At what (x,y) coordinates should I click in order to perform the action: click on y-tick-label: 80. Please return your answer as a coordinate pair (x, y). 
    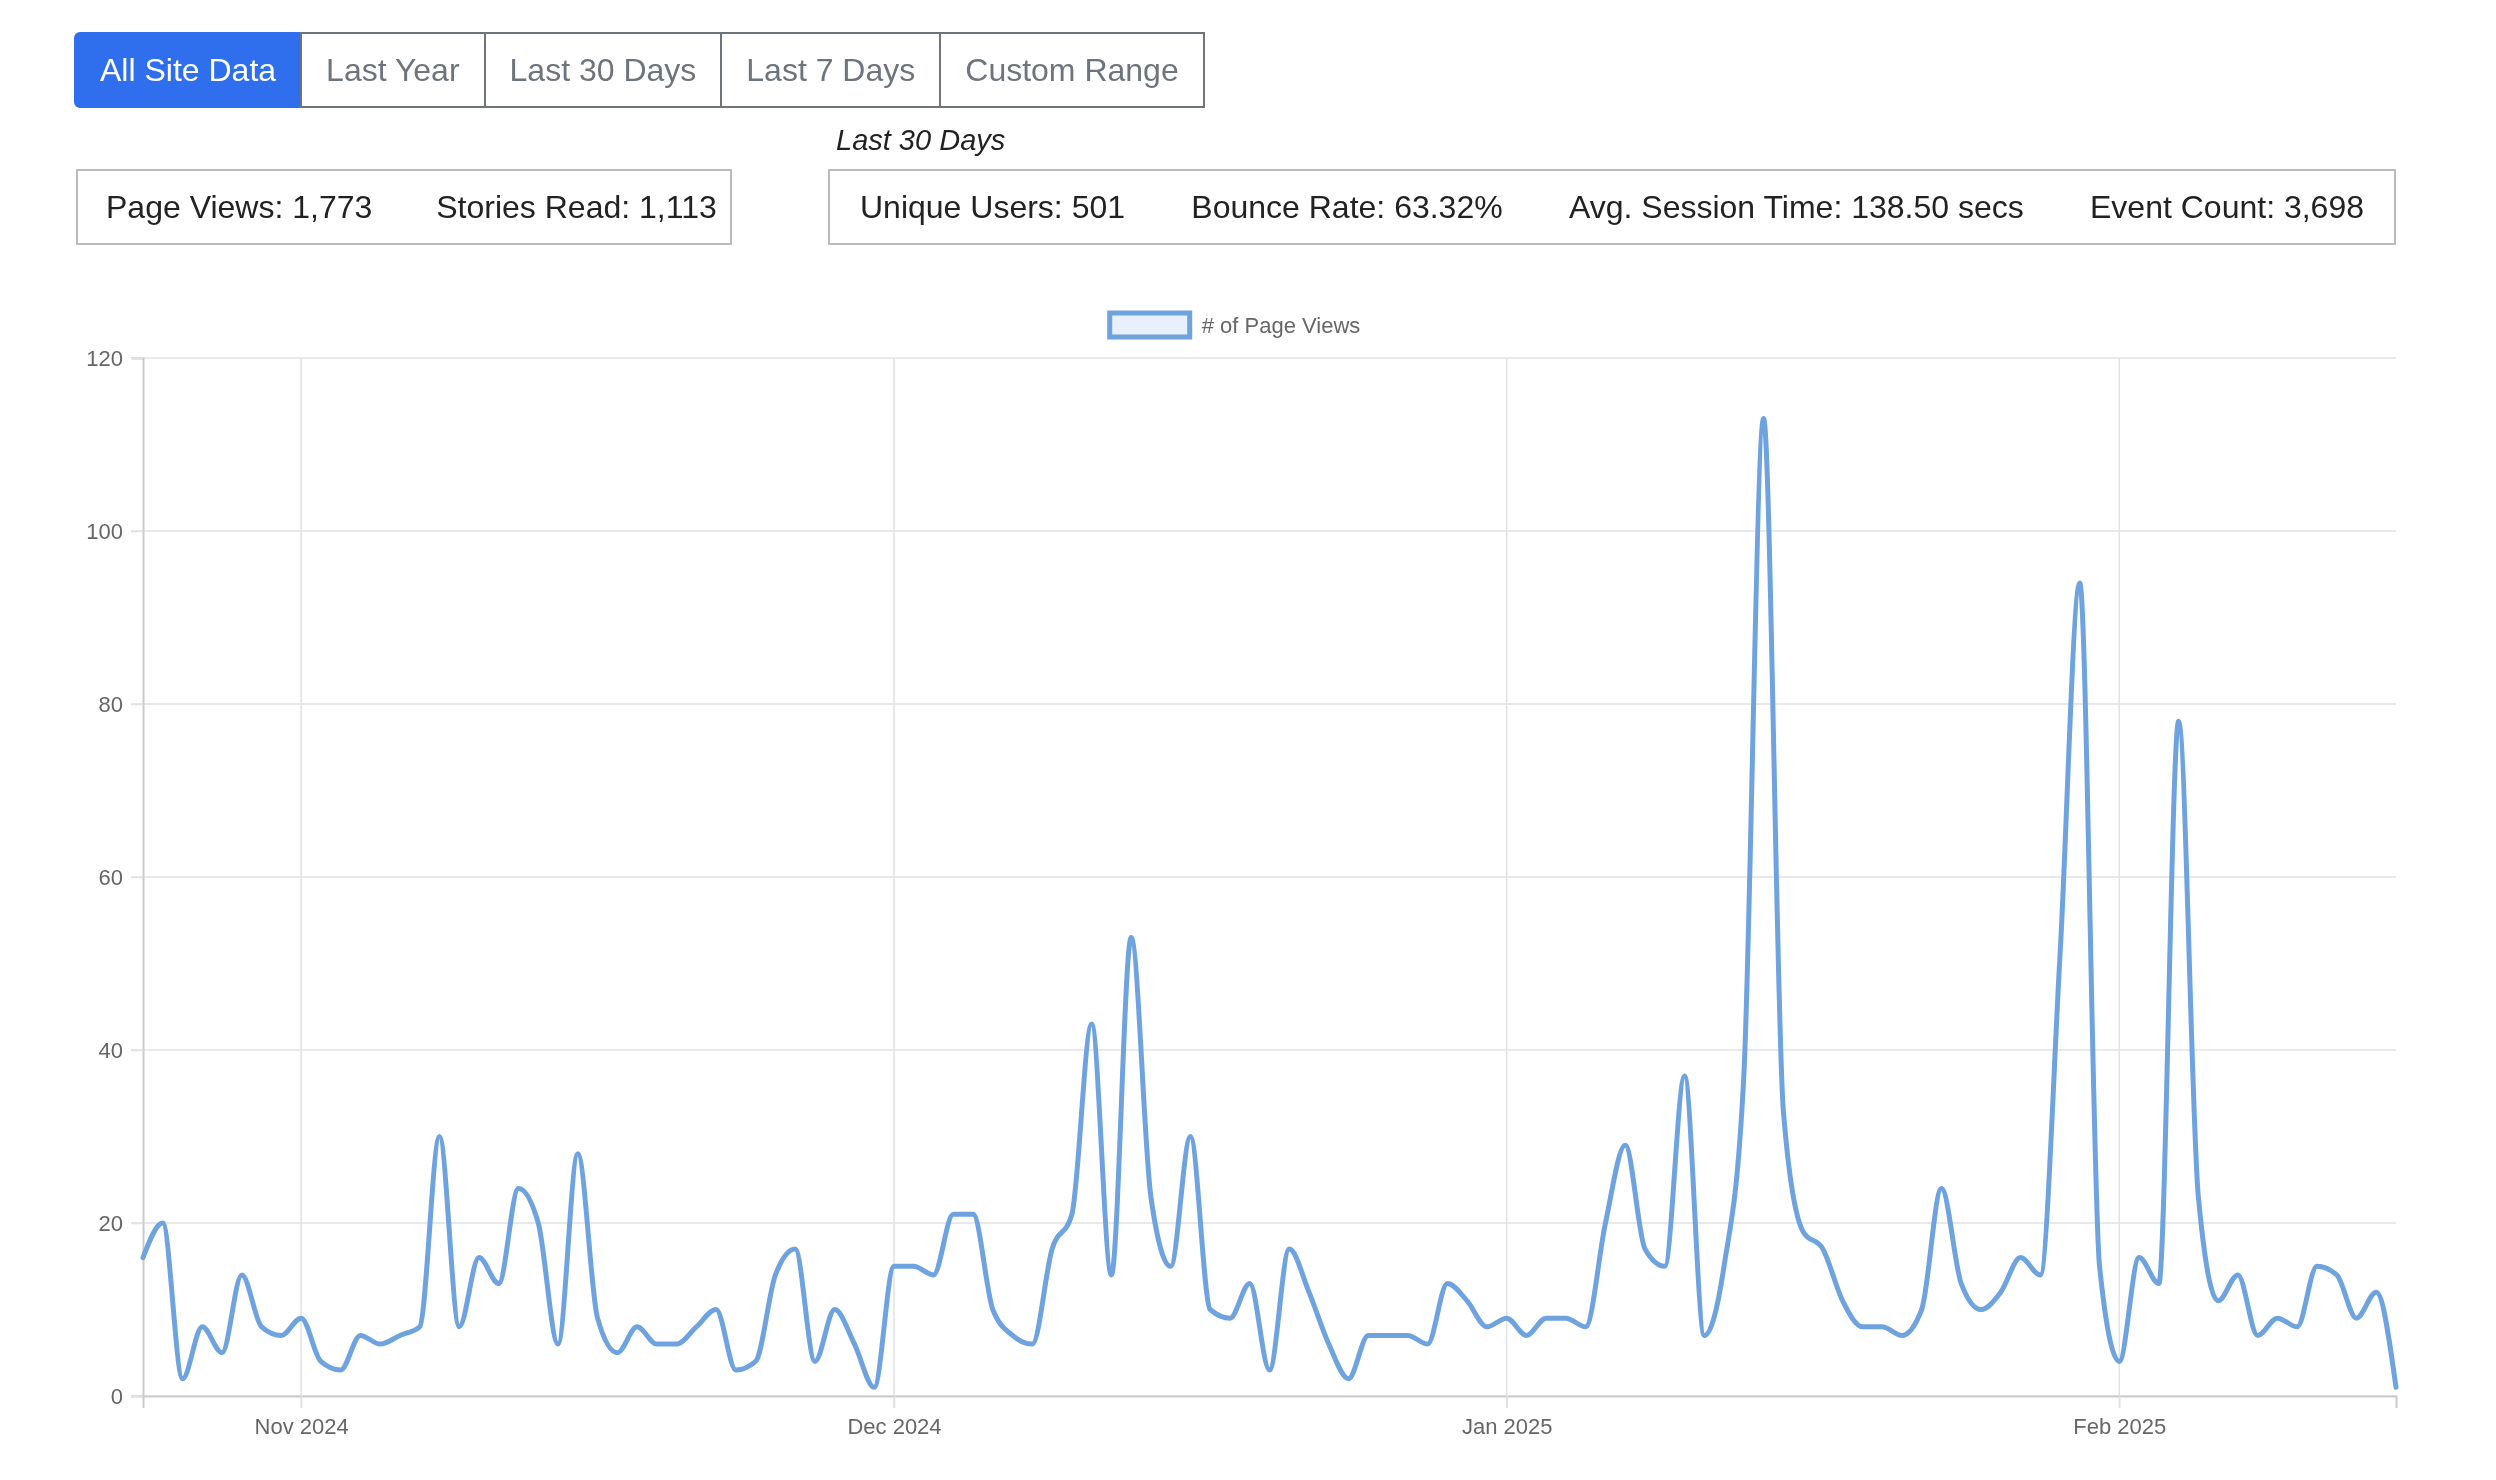
    Looking at the image, I should click on (110, 704).